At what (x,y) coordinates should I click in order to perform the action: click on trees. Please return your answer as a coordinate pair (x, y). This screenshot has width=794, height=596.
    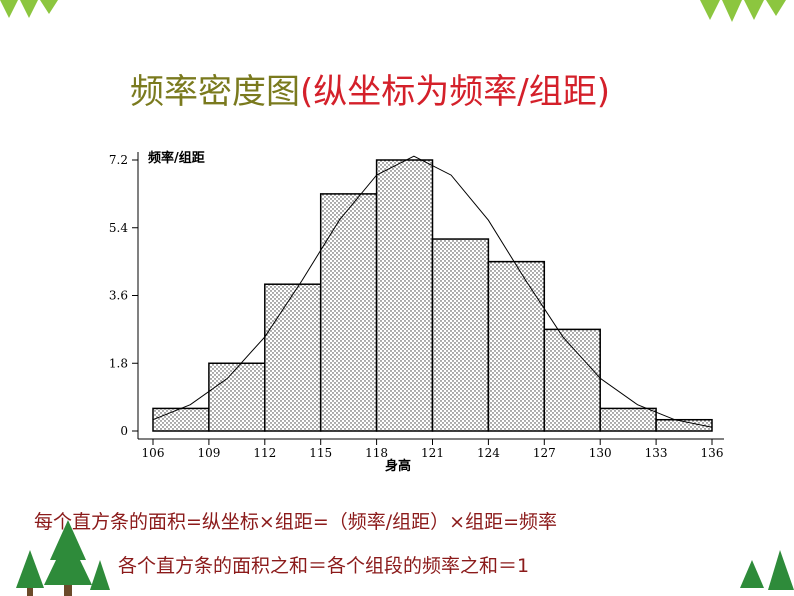
    Looking at the image, I should click on (405, 558).